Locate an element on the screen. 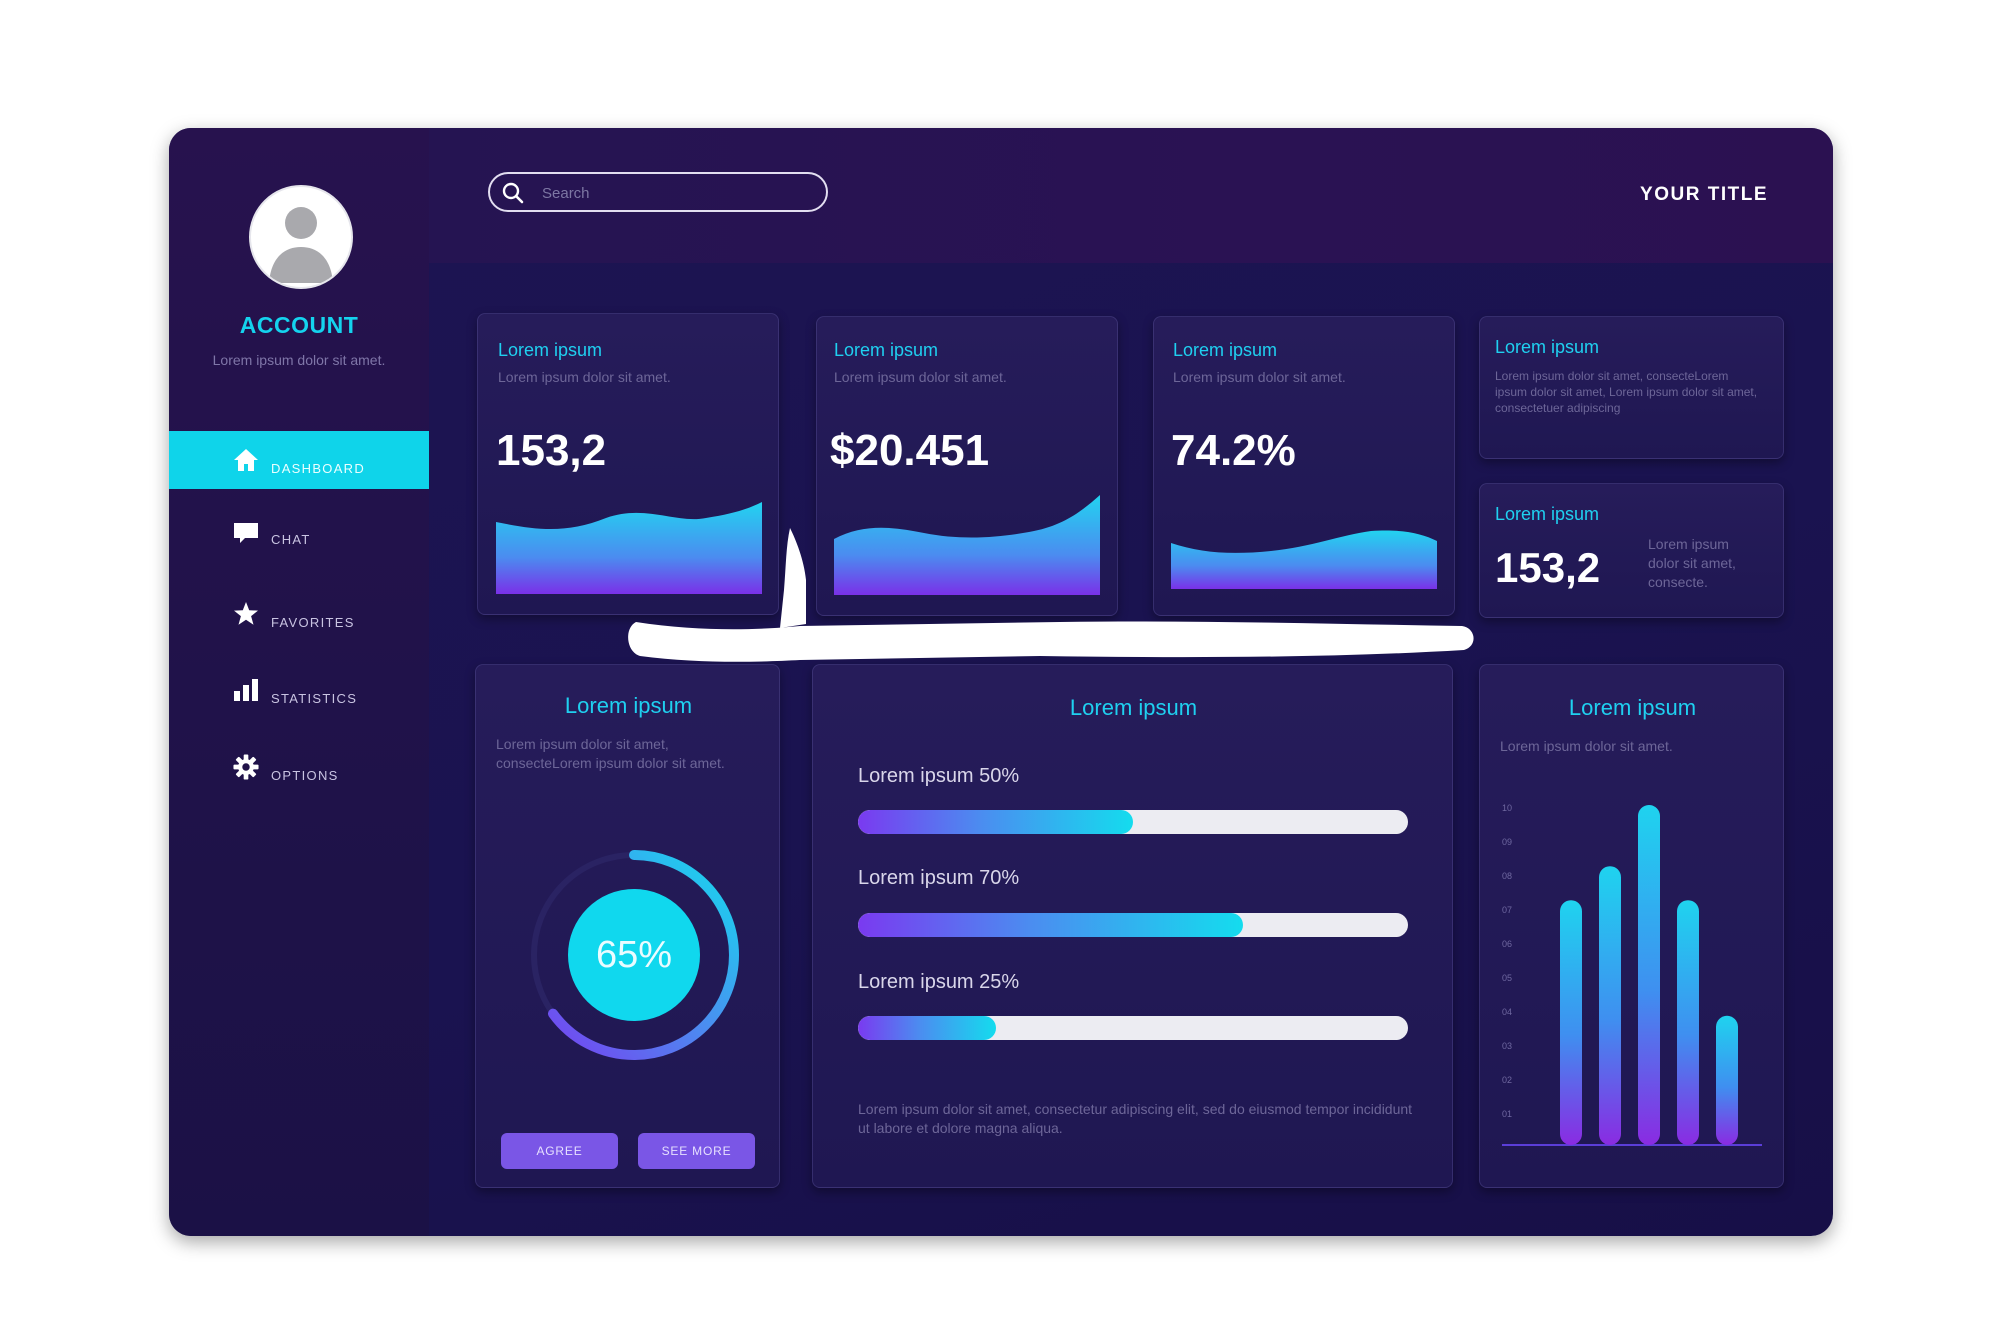  donut-chart is located at coordinates (634, 955).